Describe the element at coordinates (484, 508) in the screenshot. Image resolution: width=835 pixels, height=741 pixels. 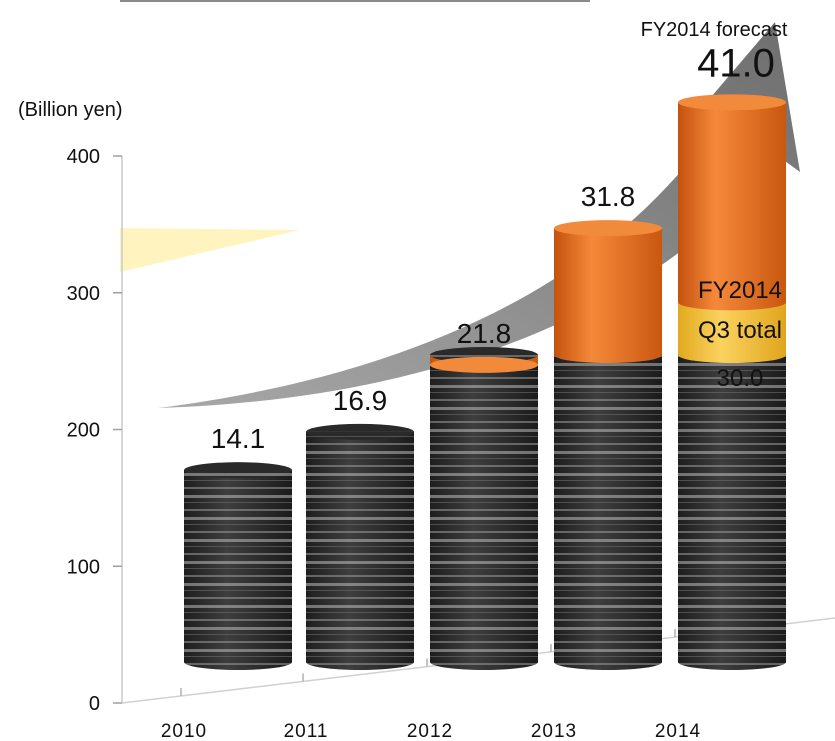
I see `bar-2012-base` at that location.